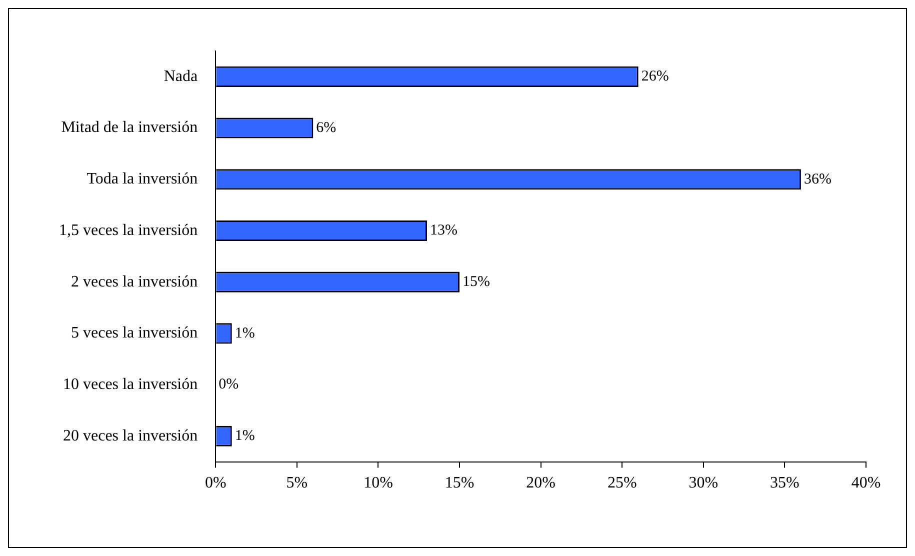 This screenshot has width=915, height=556. What do you see at coordinates (476, 282) in the screenshot?
I see `data-label: 15%` at bounding box center [476, 282].